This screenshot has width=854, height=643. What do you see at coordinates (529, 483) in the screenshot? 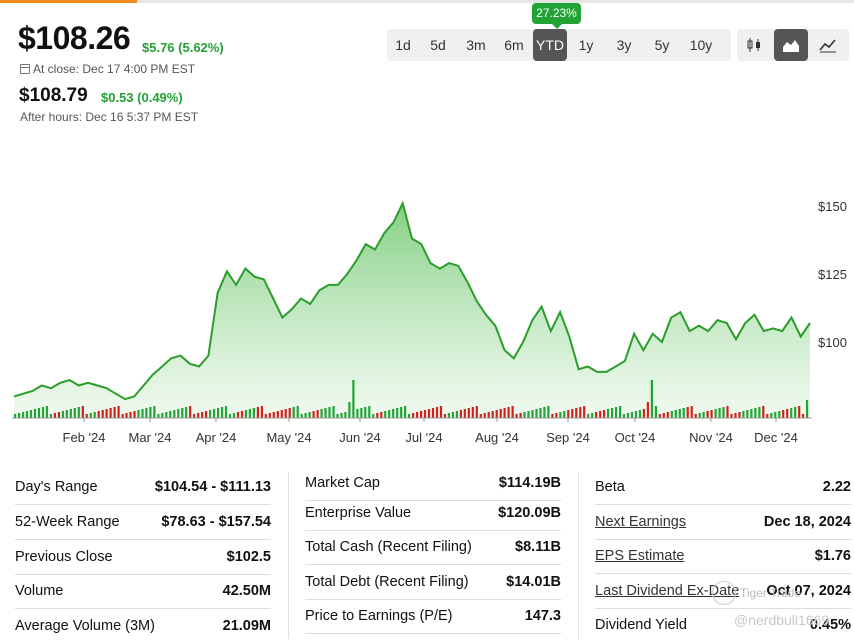
I see `stat-value: $114.19B` at bounding box center [529, 483].